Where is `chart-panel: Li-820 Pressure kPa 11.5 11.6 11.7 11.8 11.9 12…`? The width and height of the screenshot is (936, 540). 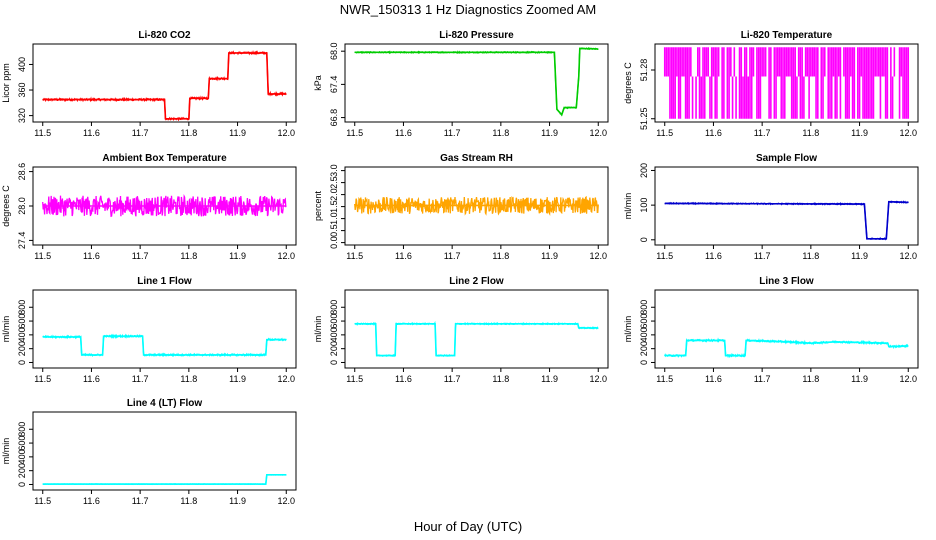
chart-panel: Li-820 Pressure kPa 11.5 11.6 11.7 11.8 11.9 12… is located at coordinates (461, 84).